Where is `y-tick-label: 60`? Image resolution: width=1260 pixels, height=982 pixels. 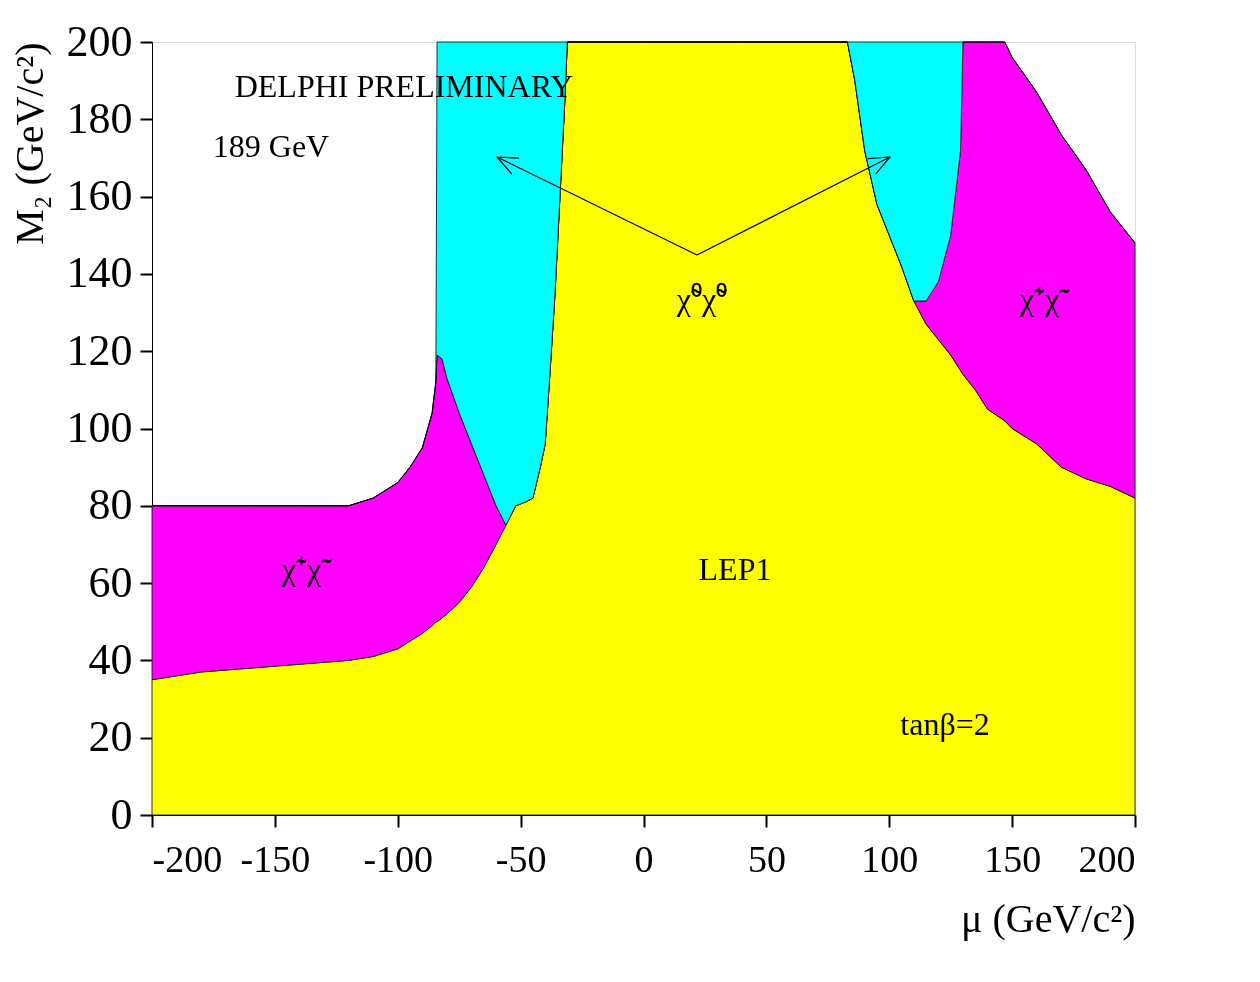 y-tick-label: 60 is located at coordinates (110, 582).